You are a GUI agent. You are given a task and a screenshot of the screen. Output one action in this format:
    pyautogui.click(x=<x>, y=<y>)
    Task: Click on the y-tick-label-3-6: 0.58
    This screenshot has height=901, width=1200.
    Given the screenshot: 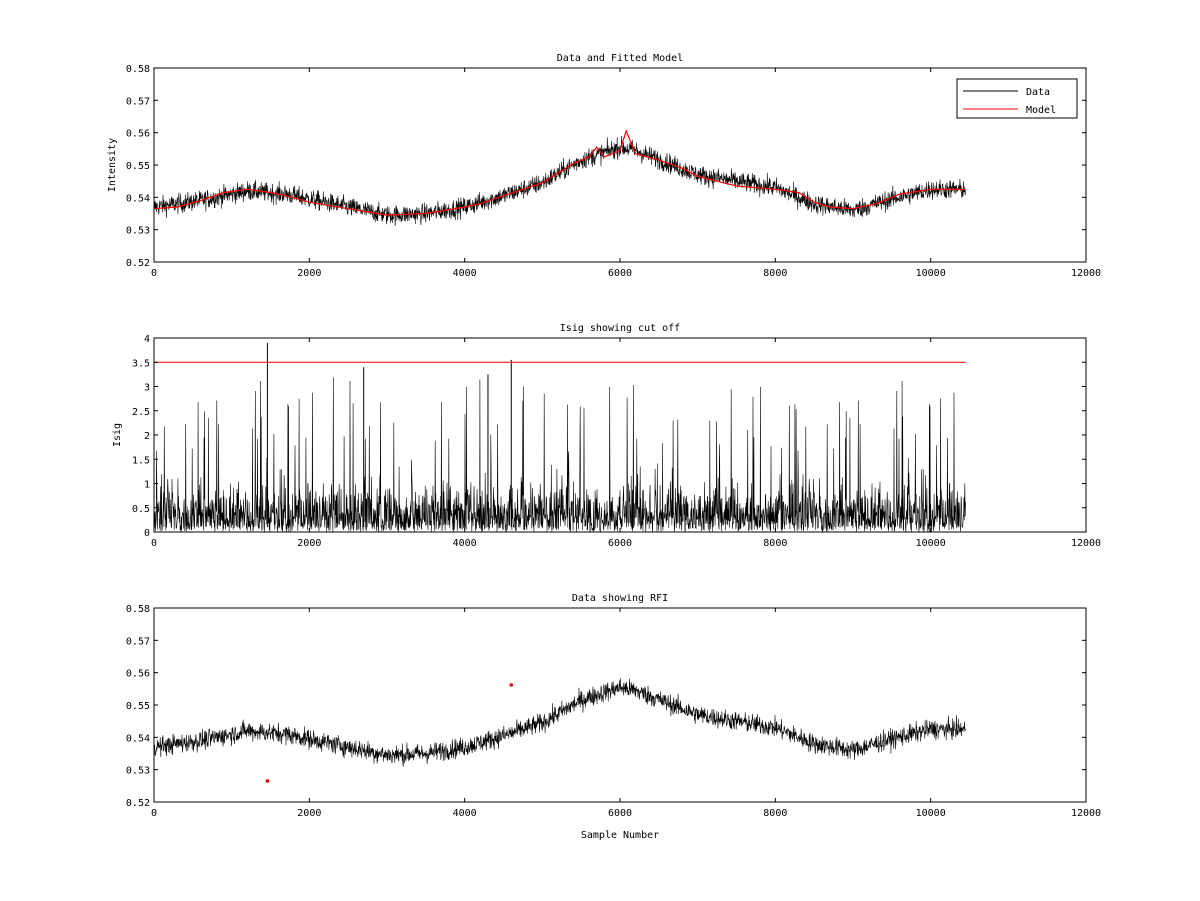 What is the action you would take?
    pyautogui.click(x=138, y=609)
    